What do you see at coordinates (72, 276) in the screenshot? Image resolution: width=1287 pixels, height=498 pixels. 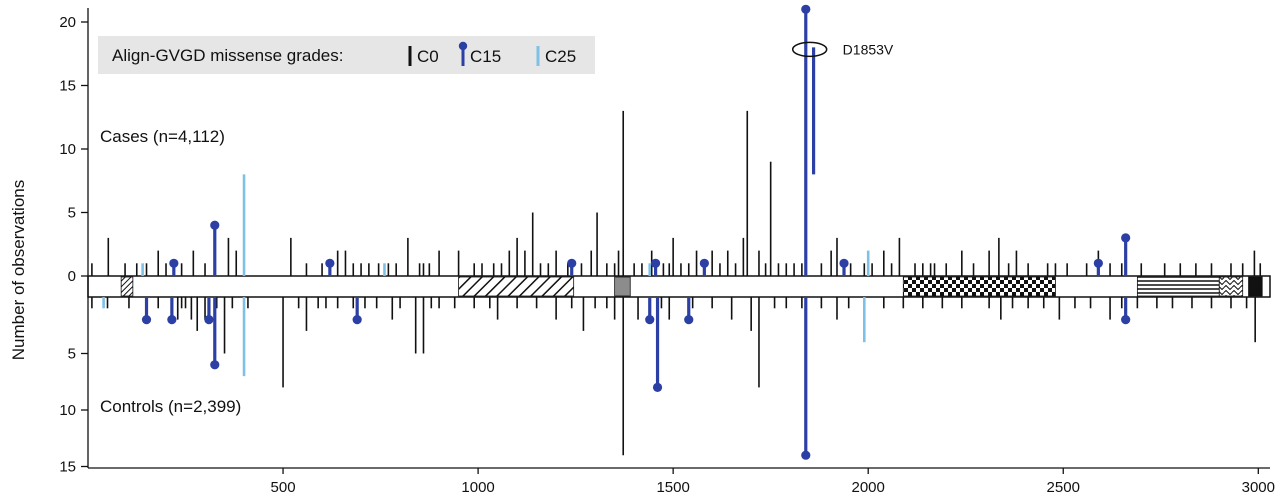 I see `y-tick-label-cases-0: 0` at bounding box center [72, 276].